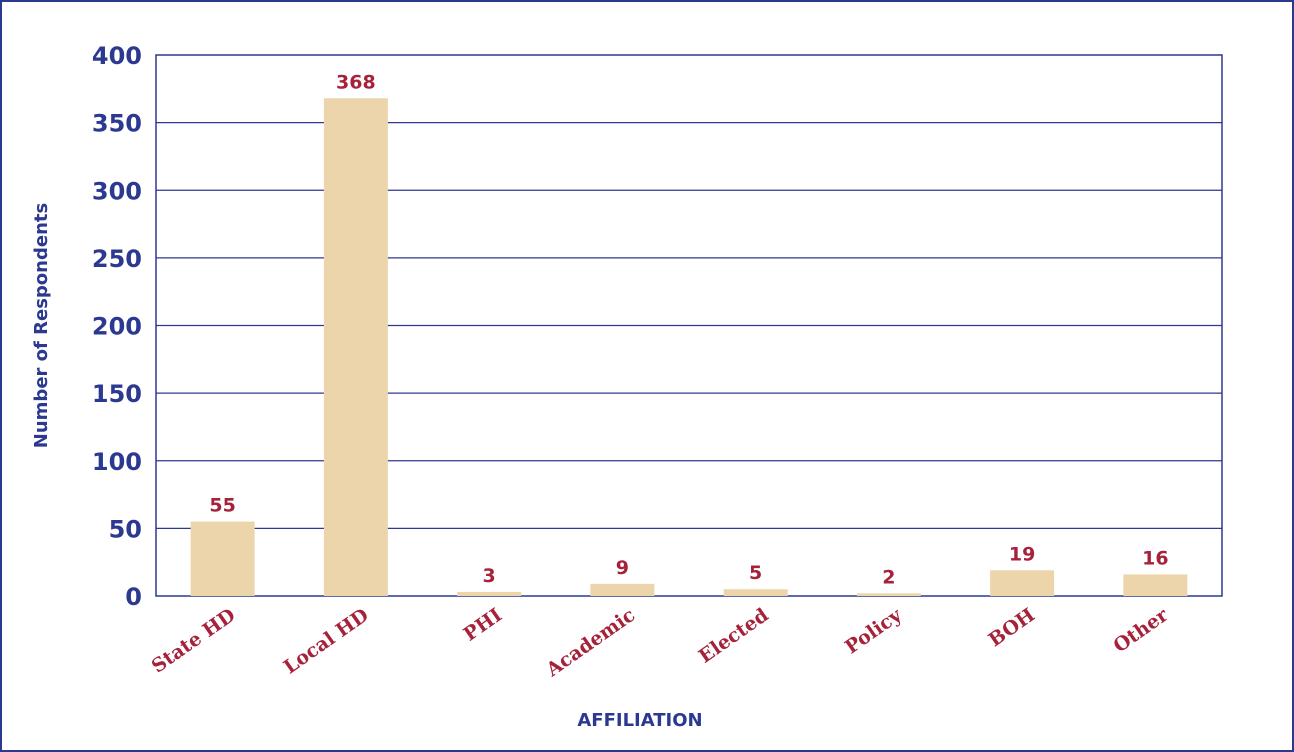 The height and width of the screenshot is (752, 1294). What do you see at coordinates (622, 589) in the screenshot?
I see `bar-academic` at bounding box center [622, 589].